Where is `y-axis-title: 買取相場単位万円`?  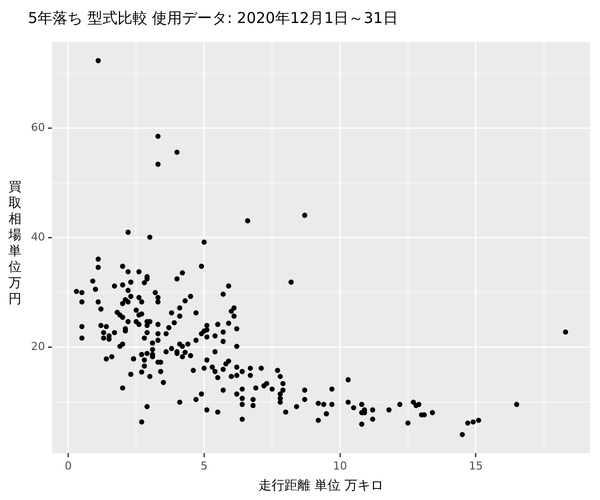 y-axis-title: 買取相場単位万円 is located at coordinates (15, 244).